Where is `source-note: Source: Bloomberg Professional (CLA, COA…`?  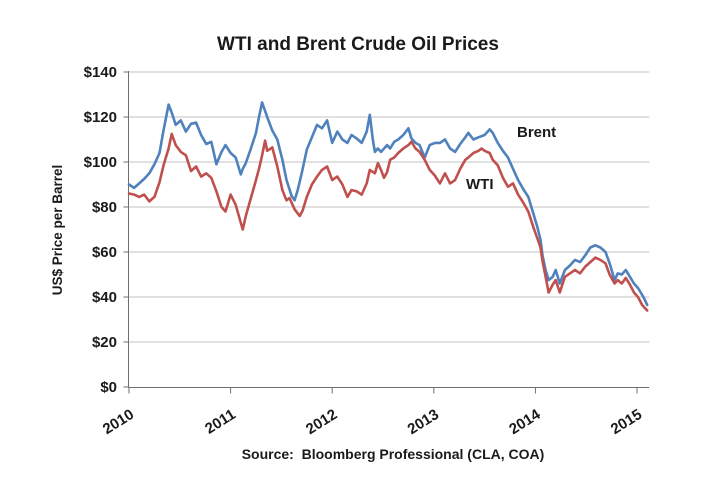 source-note: Source: Bloomberg Professional (CLA, COA… is located at coordinates (393, 454).